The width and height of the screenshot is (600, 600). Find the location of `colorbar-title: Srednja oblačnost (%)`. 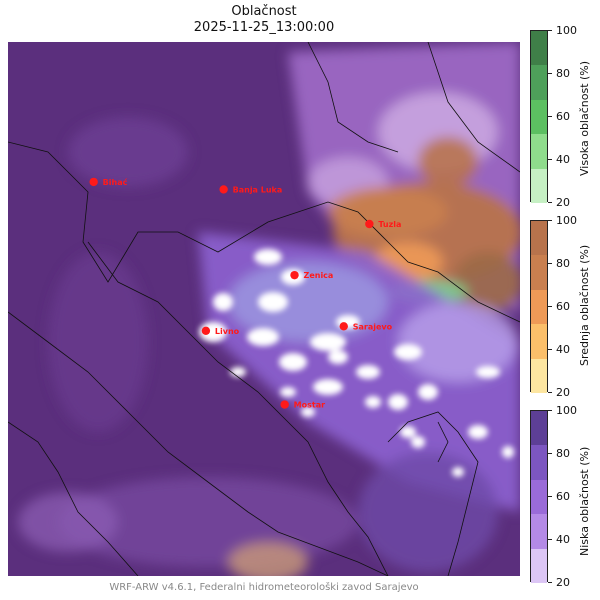

colorbar-title: Srednja oblačnost (%) is located at coordinates (584, 305).